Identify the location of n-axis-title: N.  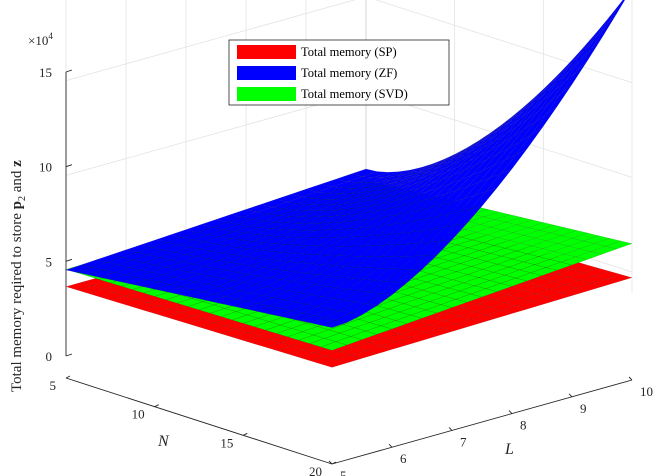
(163, 441).